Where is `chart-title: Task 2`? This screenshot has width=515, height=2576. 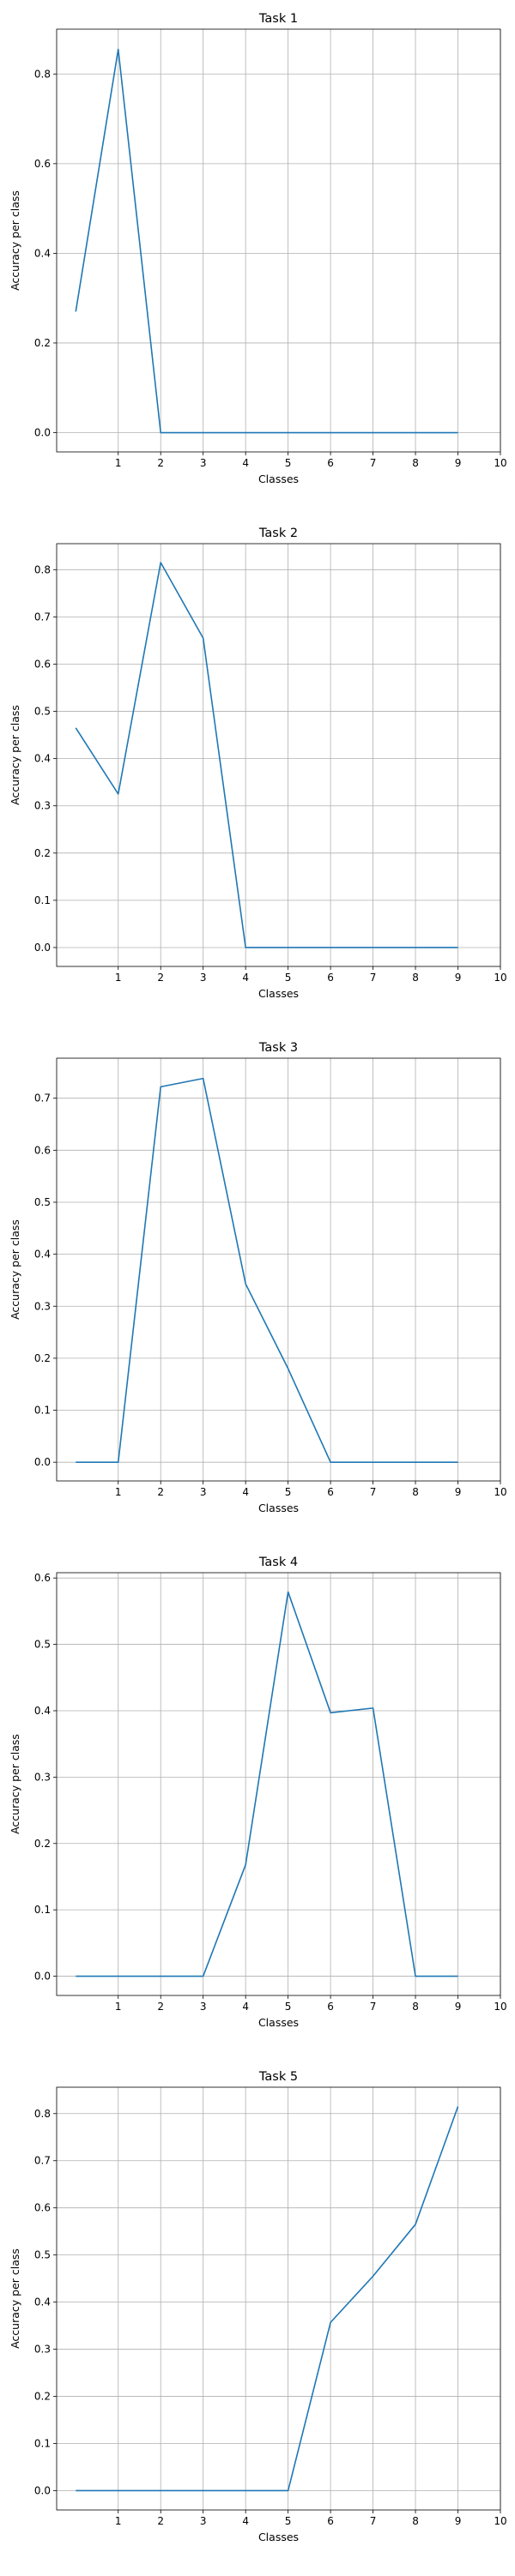
chart-title: Task 2 is located at coordinates (278, 533).